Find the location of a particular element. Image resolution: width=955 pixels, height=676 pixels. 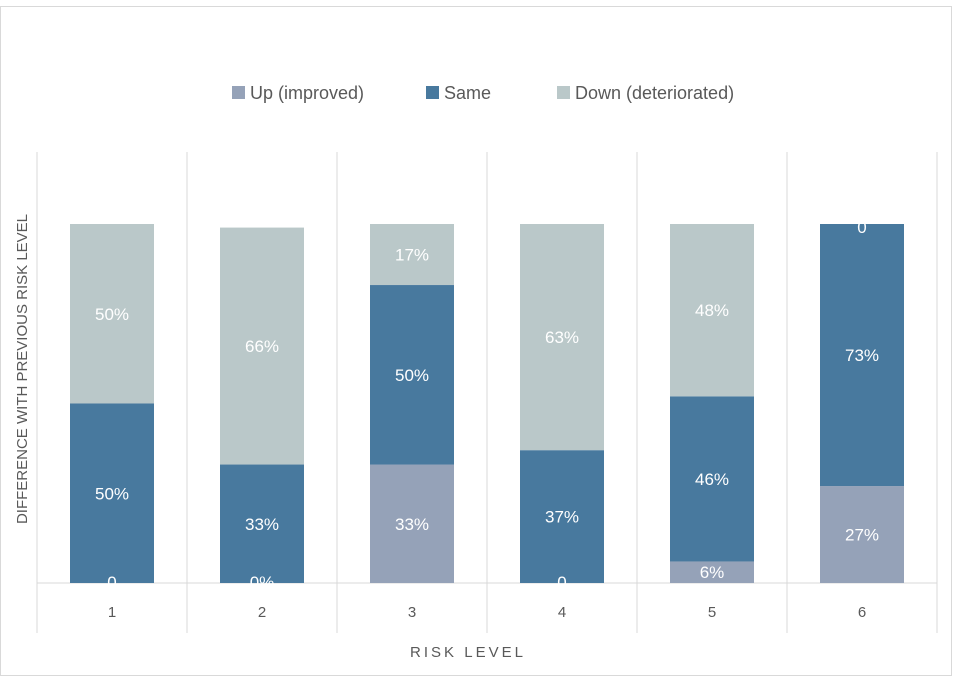

data-label: 27% is located at coordinates (862, 535).